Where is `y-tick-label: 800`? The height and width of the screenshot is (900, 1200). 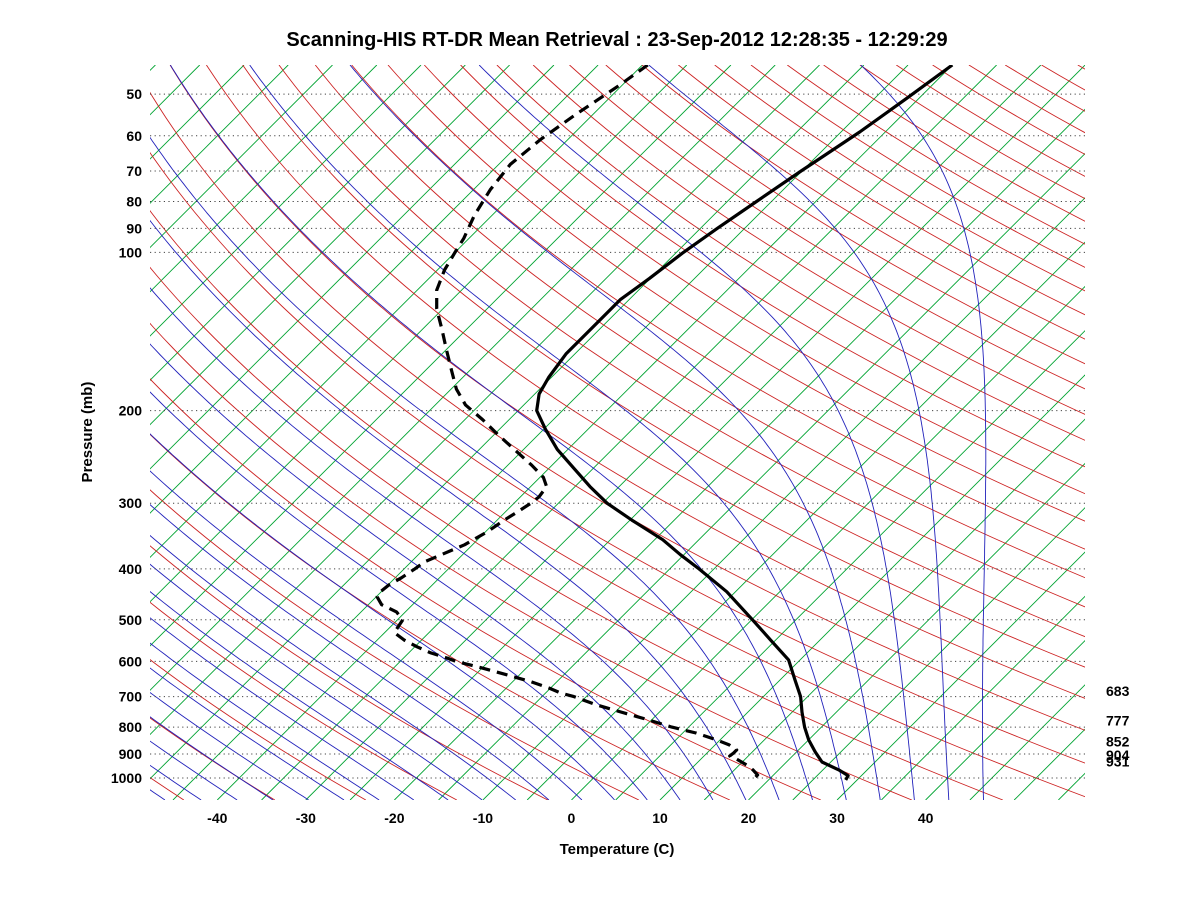 y-tick-label: 800 is located at coordinates (131, 727).